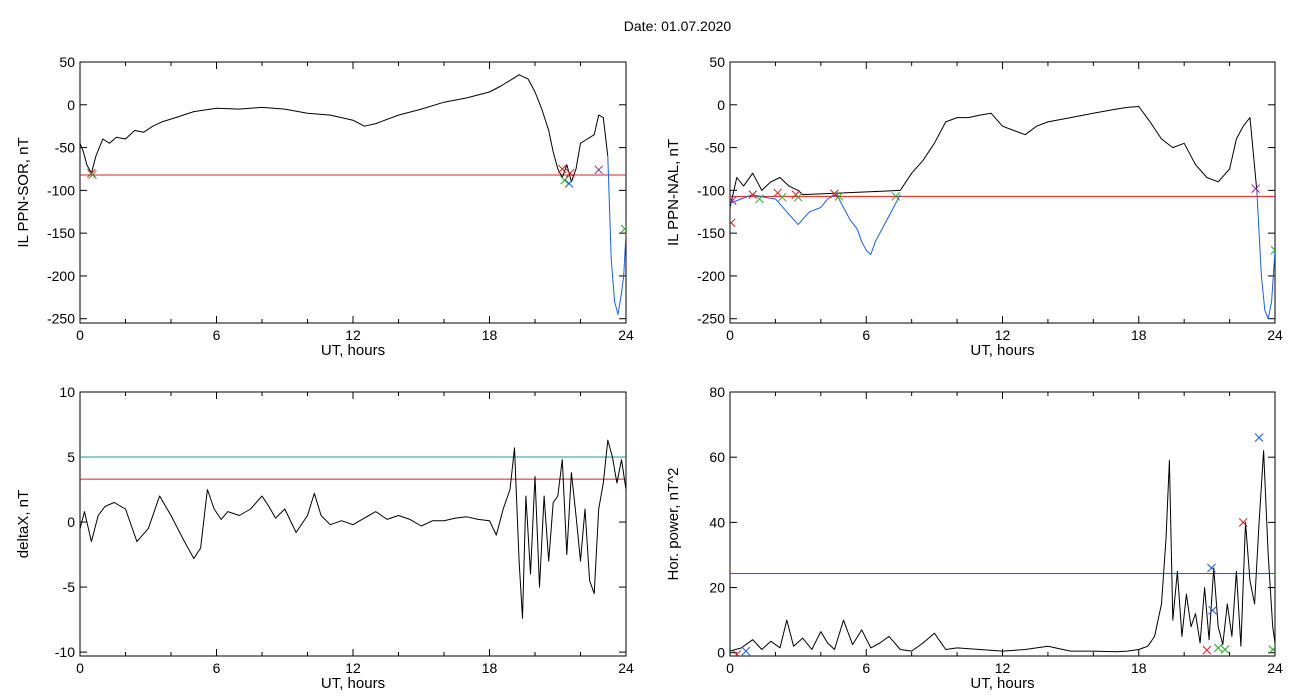 The height and width of the screenshot is (700, 1300). What do you see at coordinates (717, 588) in the screenshot?
I see `y-tick-label: 20` at bounding box center [717, 588].